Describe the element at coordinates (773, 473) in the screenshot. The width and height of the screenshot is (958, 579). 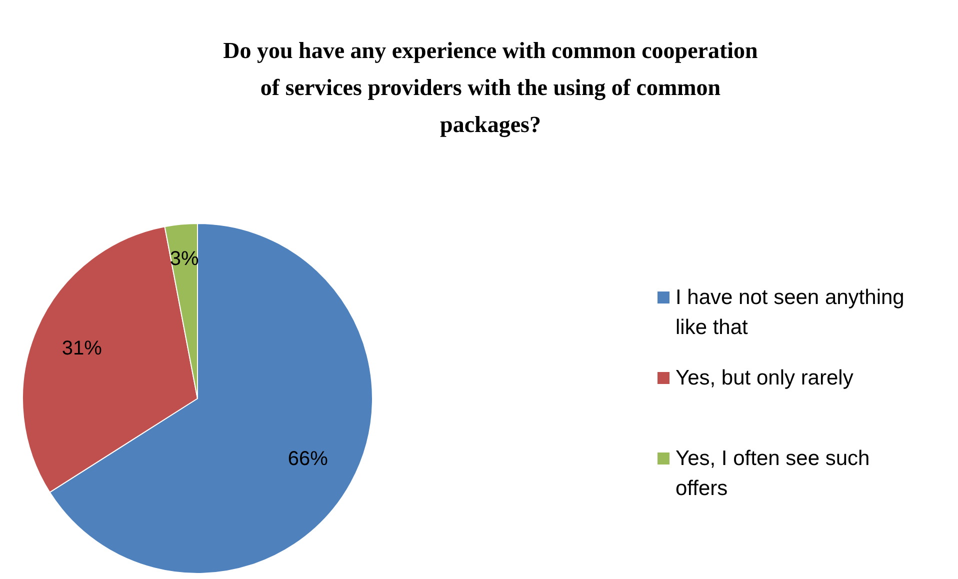
I see `legend-label: Yes, I often see such offers` at that location.